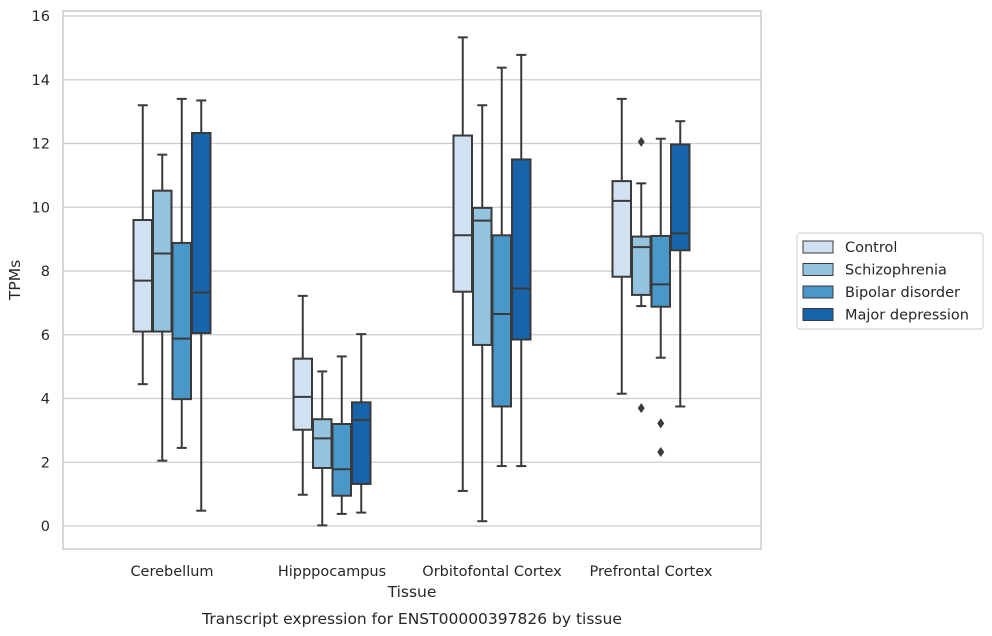 This screenshot has height=636, width=992. What do you see at coordinates (41, 208) in the screenshot?
I see `y-tick-label-10: 10` at bounding box center [41, 208].